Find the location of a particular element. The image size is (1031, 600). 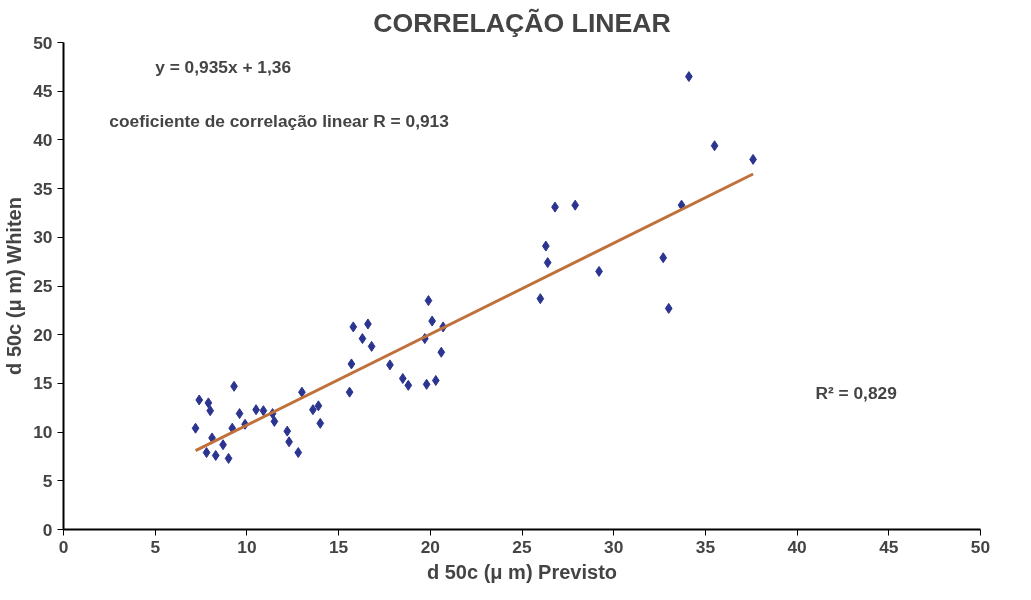

x-tick-label: 15 is located at coordinates (338, 546).